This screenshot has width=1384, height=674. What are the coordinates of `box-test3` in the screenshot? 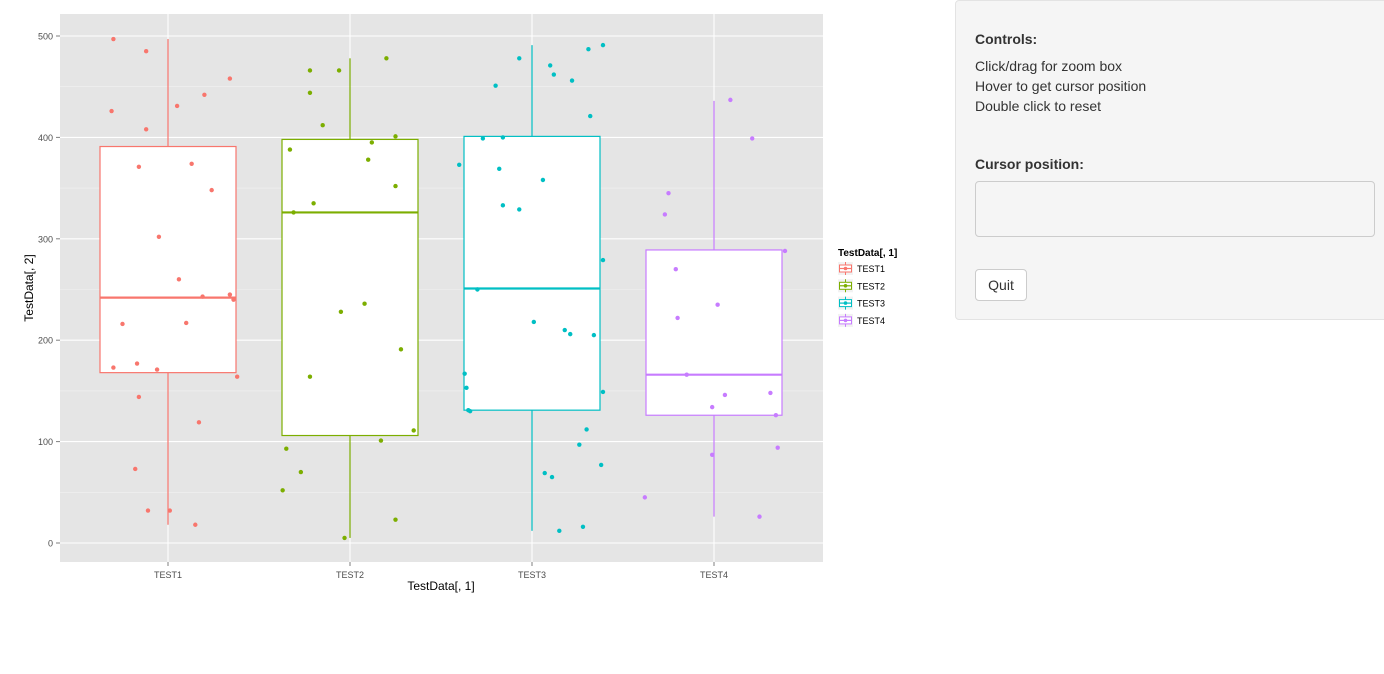 It's located at (532, 288).